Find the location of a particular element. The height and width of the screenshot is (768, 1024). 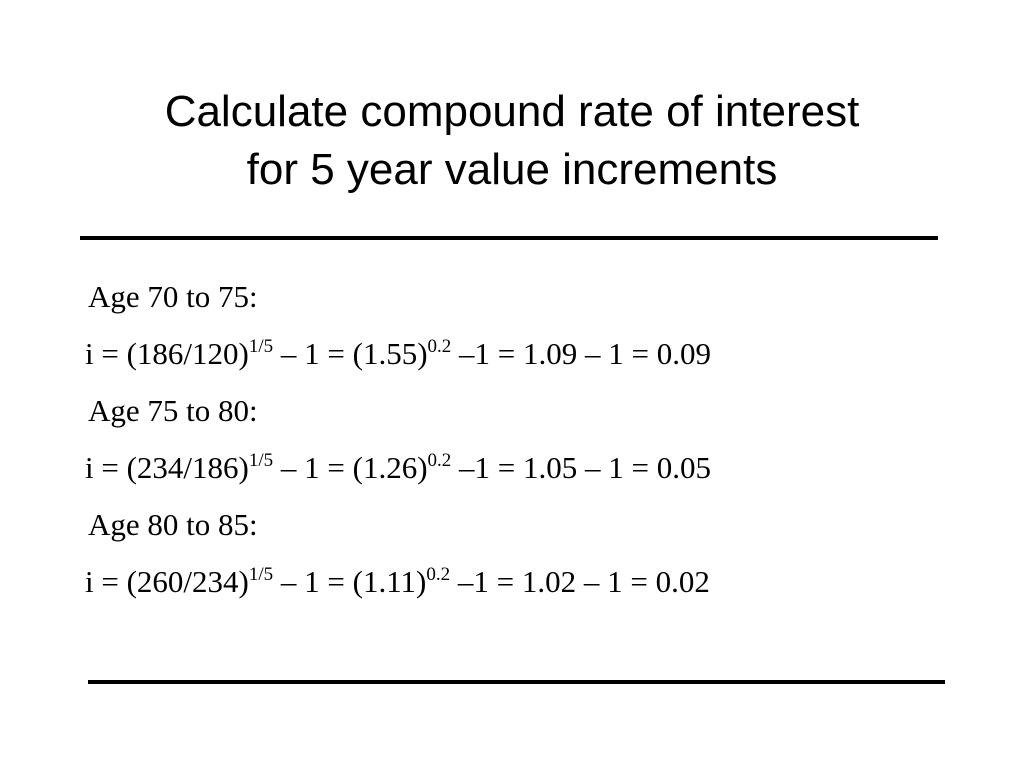

formula-text: i = (186/120) is located at coordinates (167, 353).